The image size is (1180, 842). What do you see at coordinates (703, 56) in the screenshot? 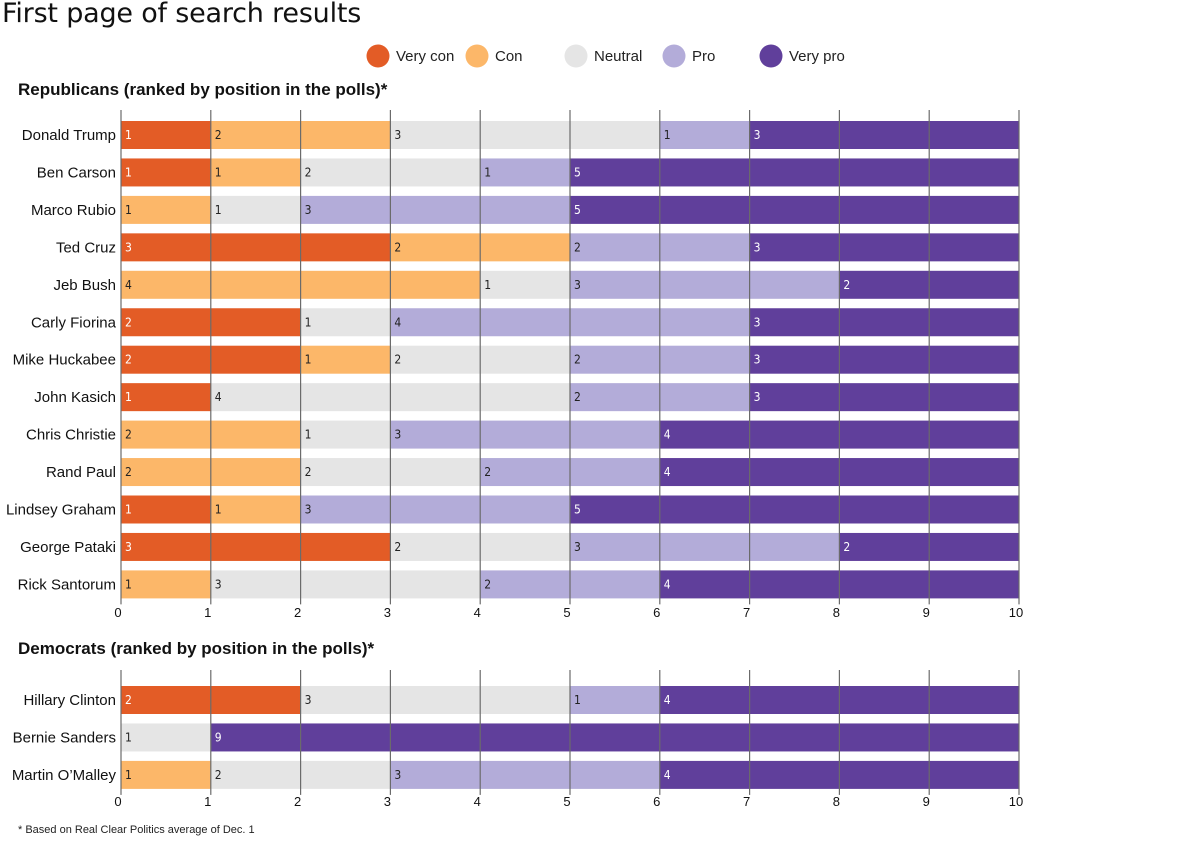
I see `legend-label-pro: Pro` at bounding box center [703, 56].